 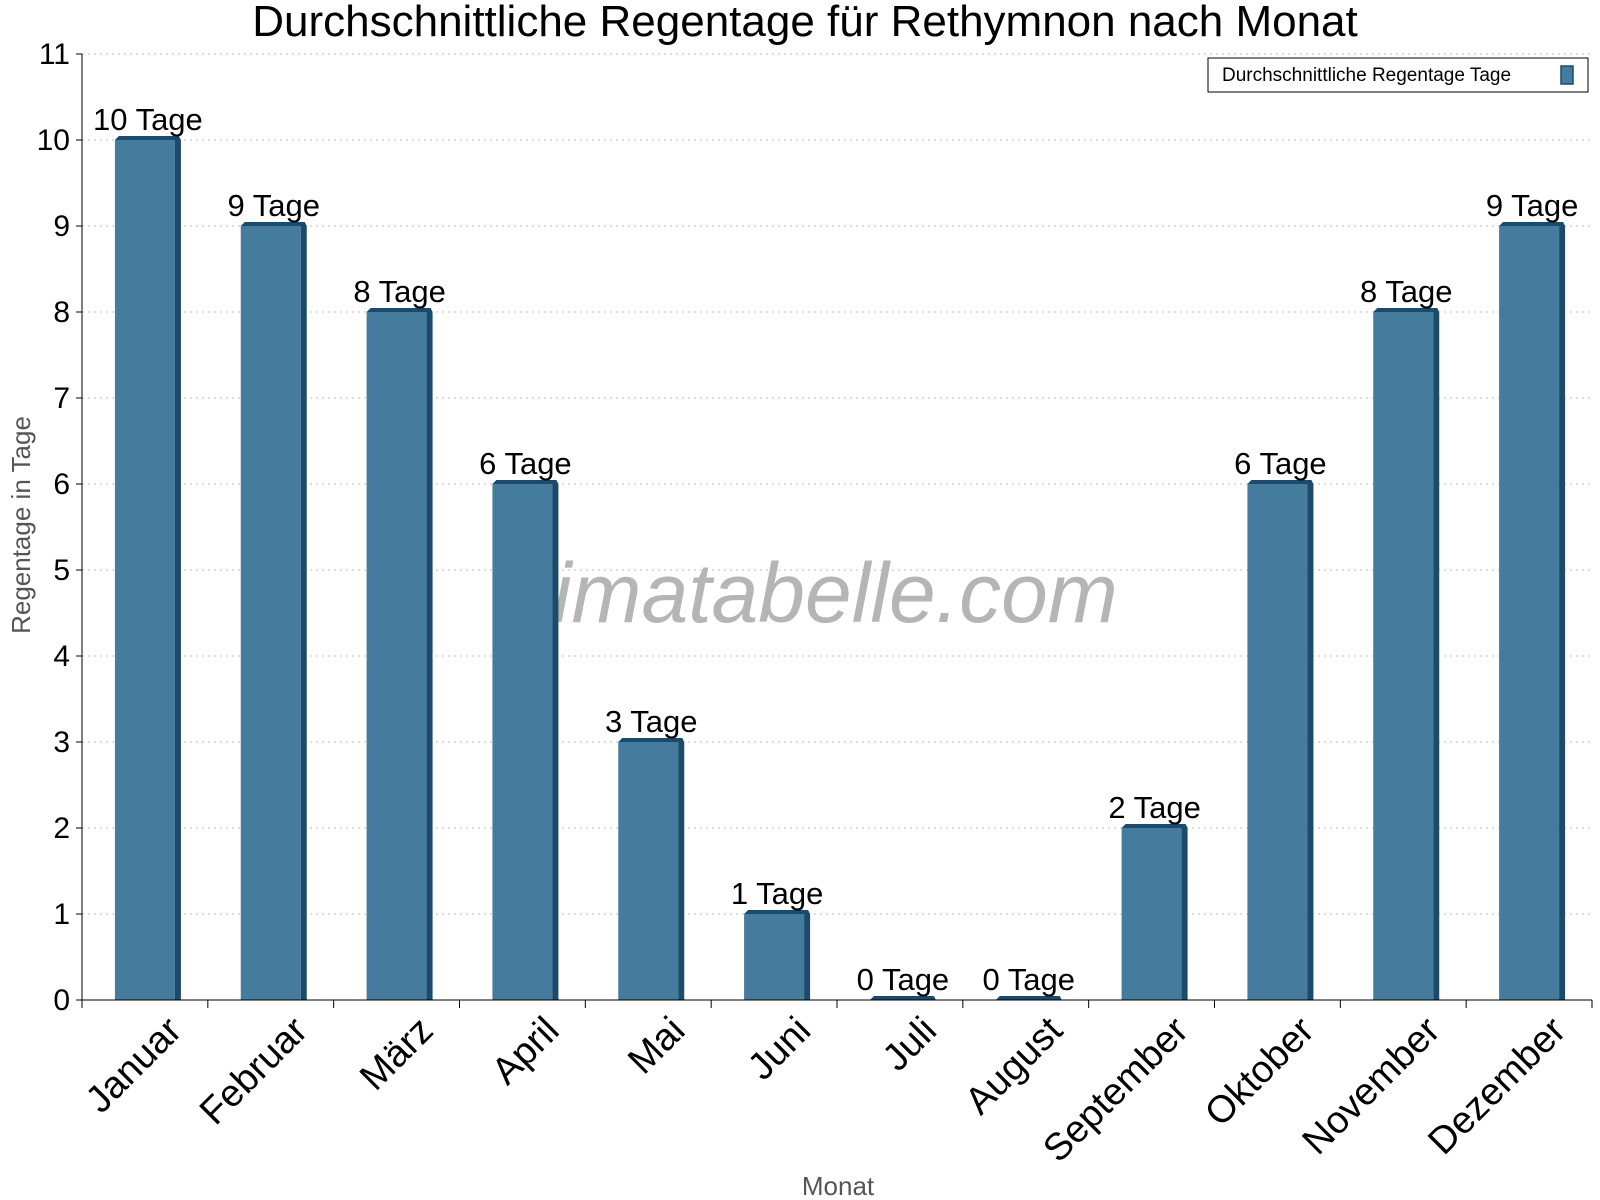 I want to click on x-tick-label: Juni, so click(x=779, y=1048).